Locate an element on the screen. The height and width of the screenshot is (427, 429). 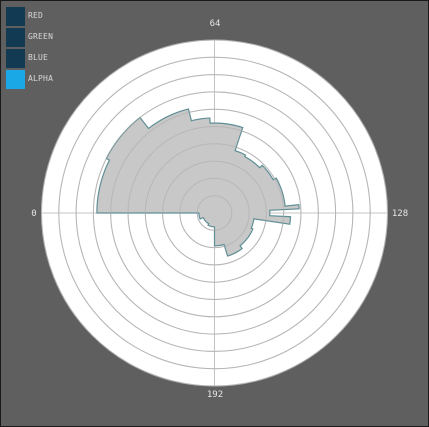
overlay-ring is located at coordinates (214, 213).